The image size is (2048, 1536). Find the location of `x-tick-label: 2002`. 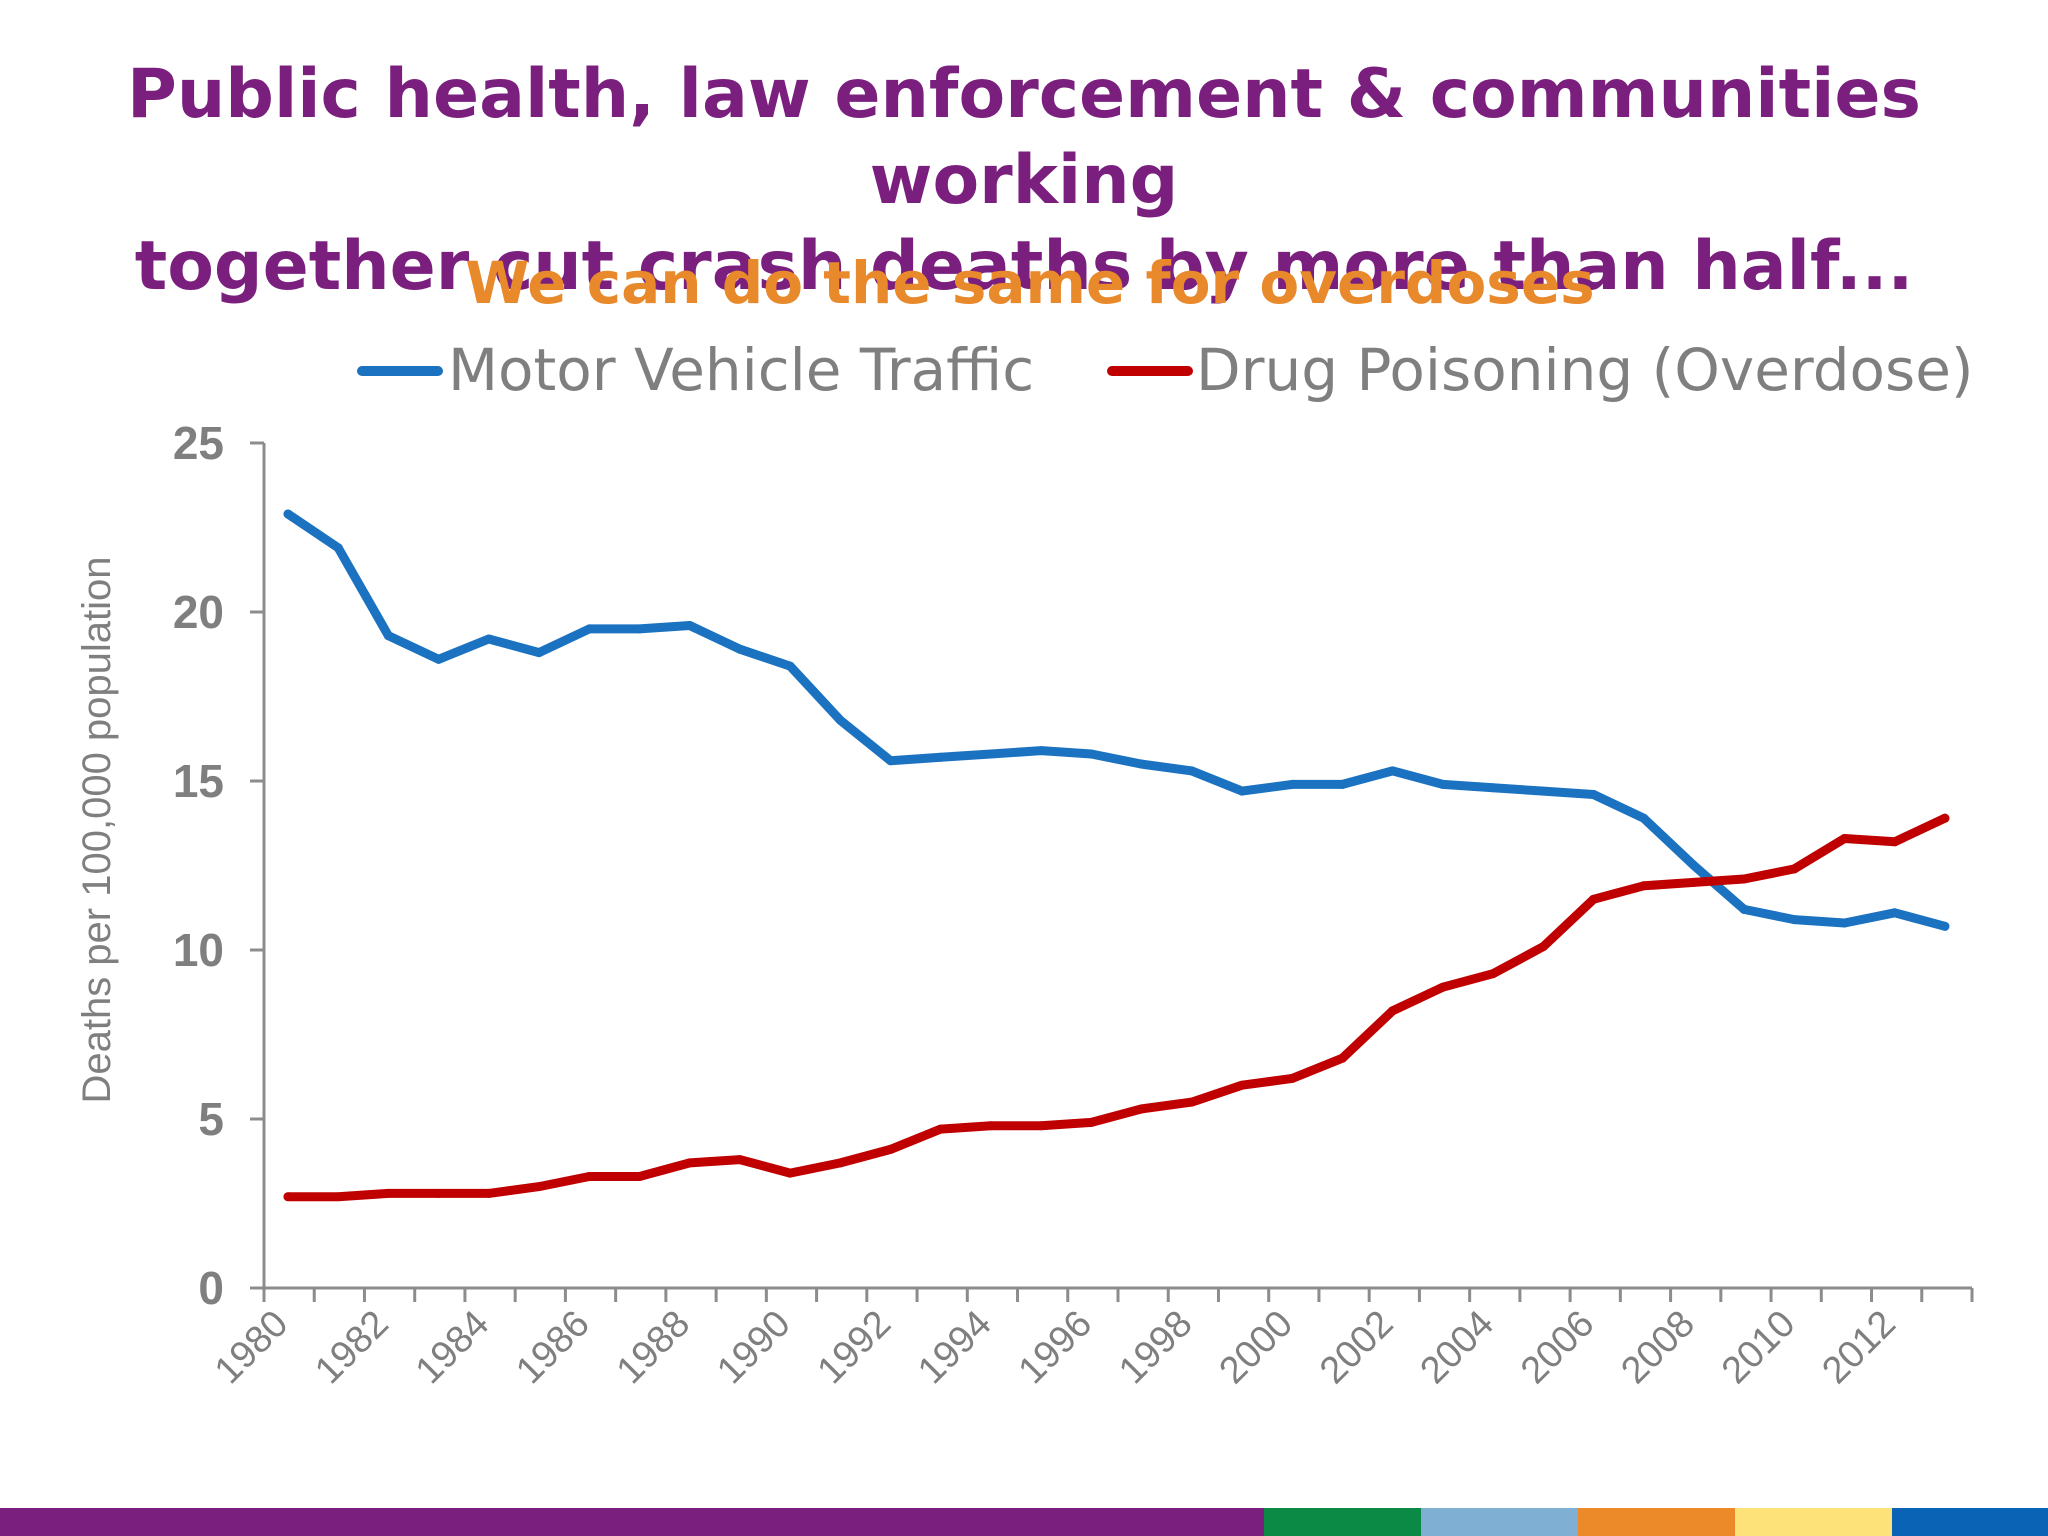

x-tick-label: 2002 is located at coordinates (1356, 1347).